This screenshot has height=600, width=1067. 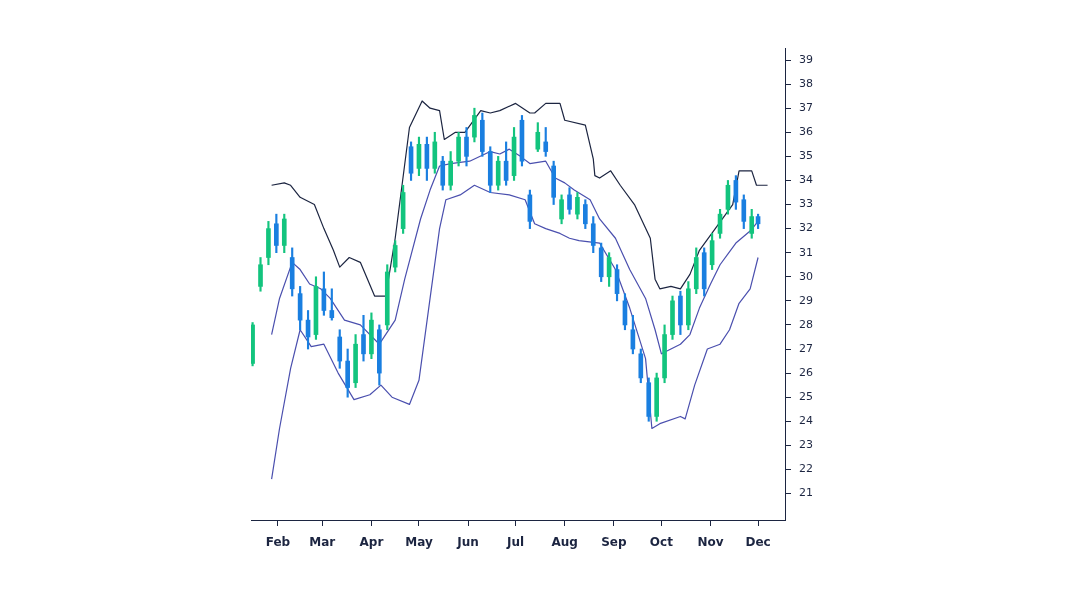 What do you see at coordinates (806, 228) in the screenshot?
I see `y-tick-label: 32` at bounding box center [806, 228].